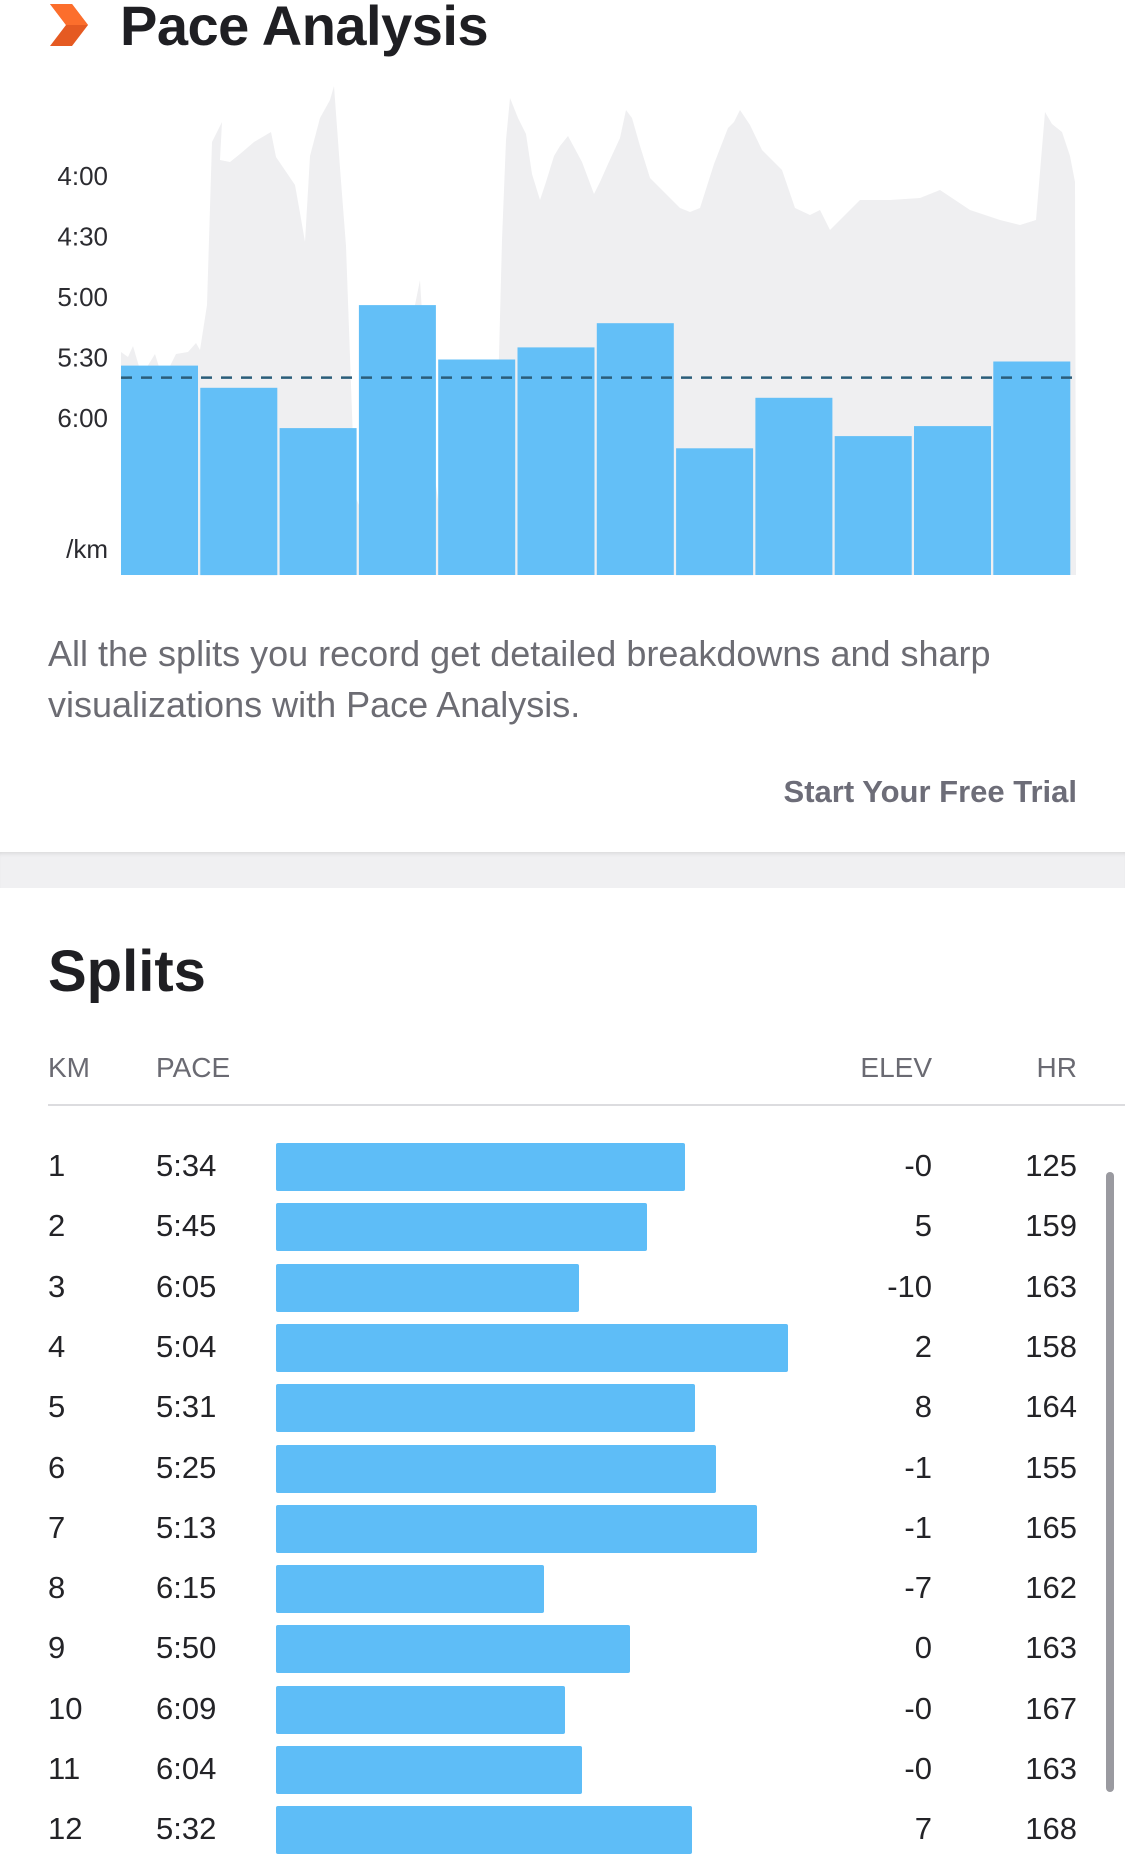 The image size is (1125, 1862). What do you see at coordinates (57, 1286) in the screenshot?
I see `split-km: 3` at bounding box center [57, 1286].